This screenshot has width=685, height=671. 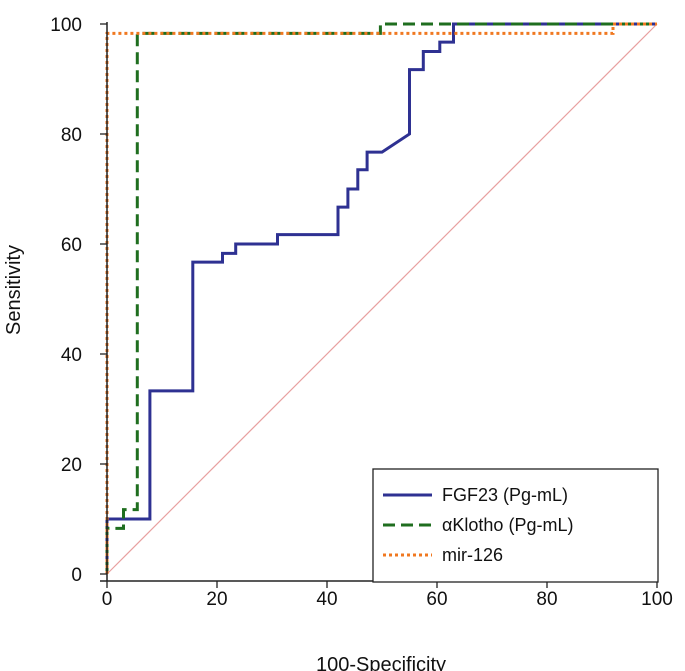 I want to click on x-tick-label: 80, so click(x=546, y=599).